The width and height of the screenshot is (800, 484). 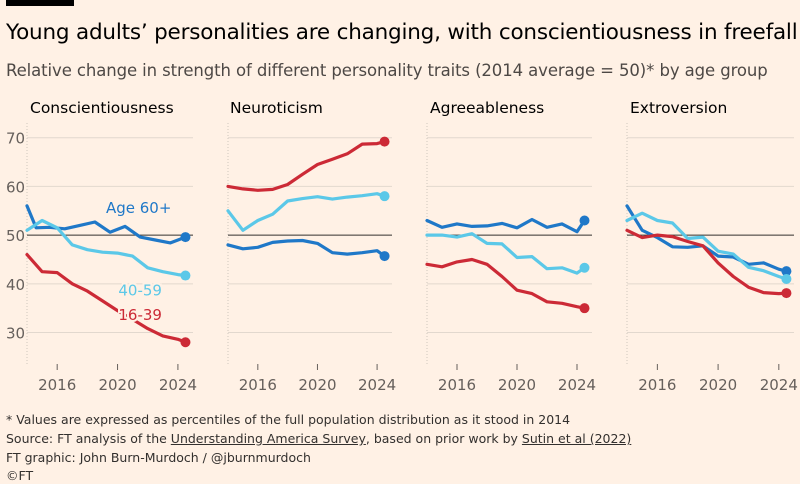 I want to click on series-line-agreeableness-60-, so click(x=506, y=225).